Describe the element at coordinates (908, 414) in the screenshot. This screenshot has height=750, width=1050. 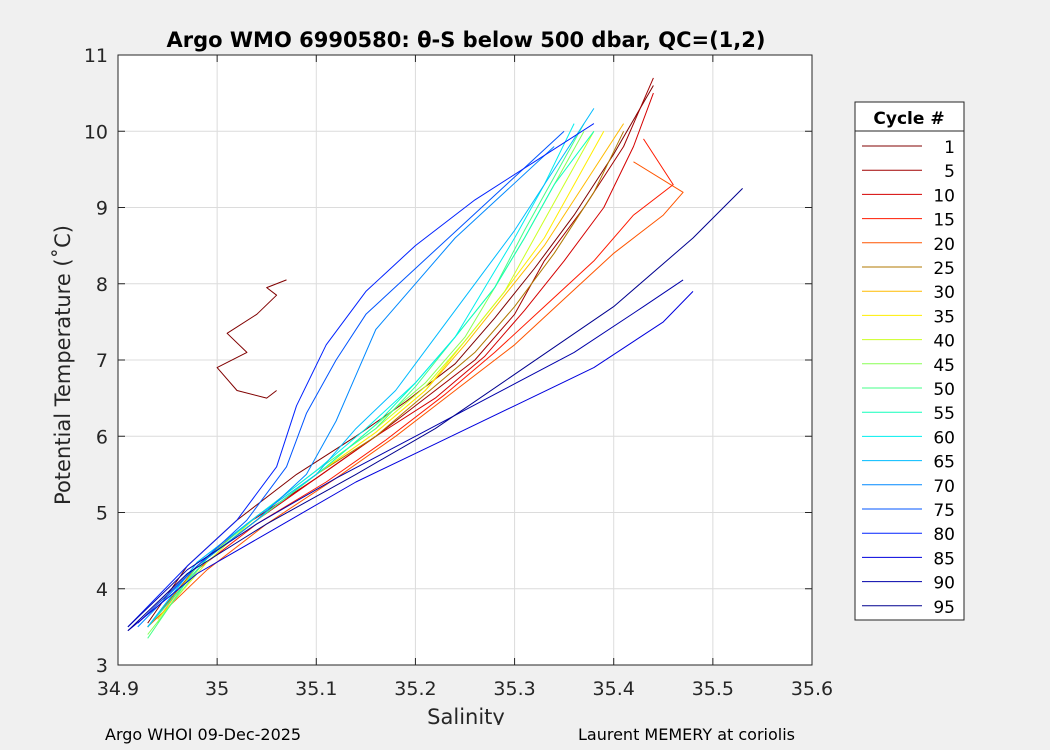
I see `legend-entry: 55` at that location.